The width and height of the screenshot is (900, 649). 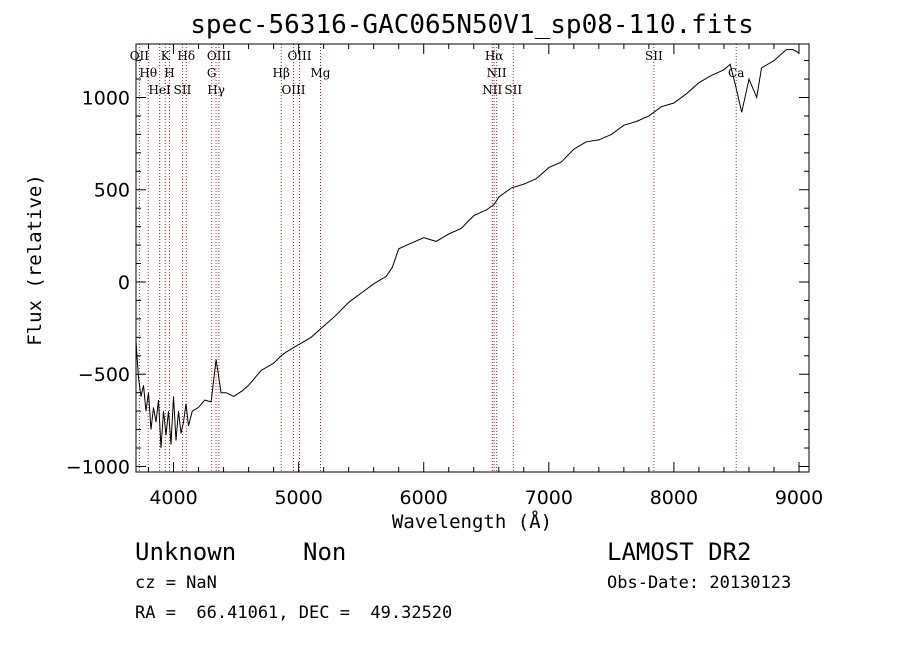 What do you see at coordinates (173, 498) in the screenshot?
I see `x-tick-label: 4000` at bounding box center [173, 498].